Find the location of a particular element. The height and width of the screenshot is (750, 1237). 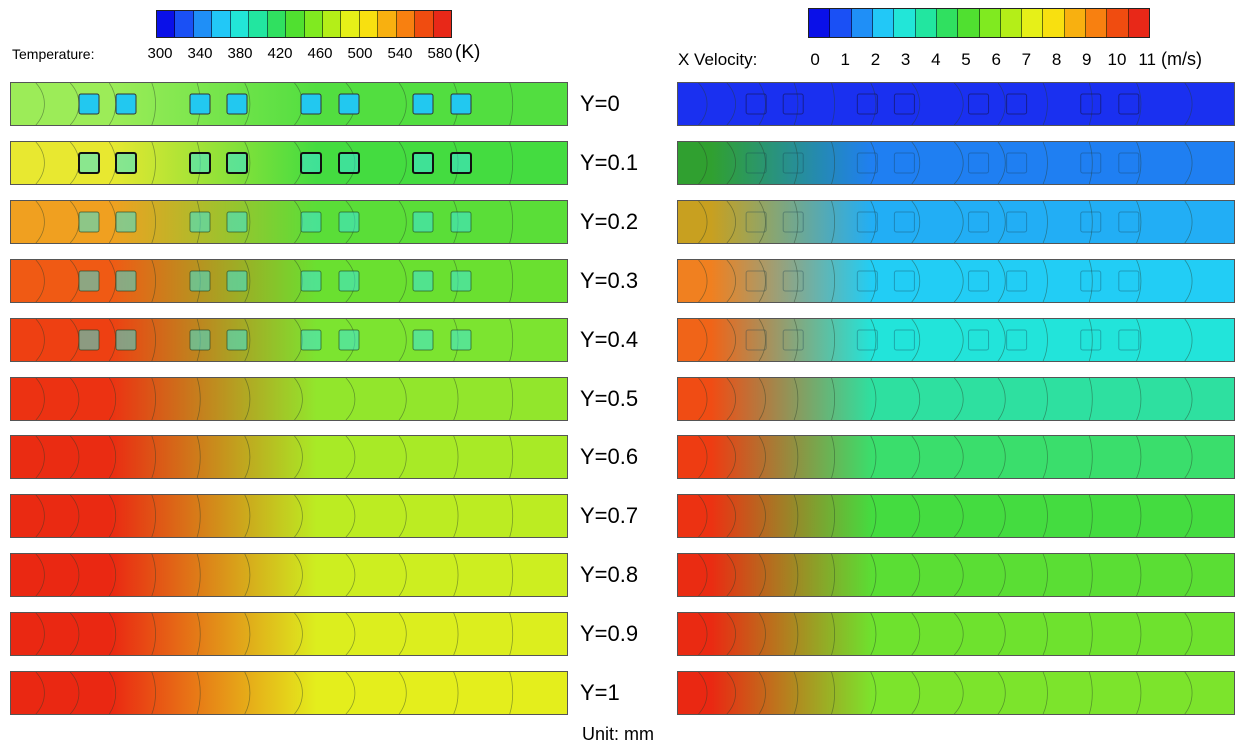

temperature-tick-label: 380 is located at coordinates (240, 53).